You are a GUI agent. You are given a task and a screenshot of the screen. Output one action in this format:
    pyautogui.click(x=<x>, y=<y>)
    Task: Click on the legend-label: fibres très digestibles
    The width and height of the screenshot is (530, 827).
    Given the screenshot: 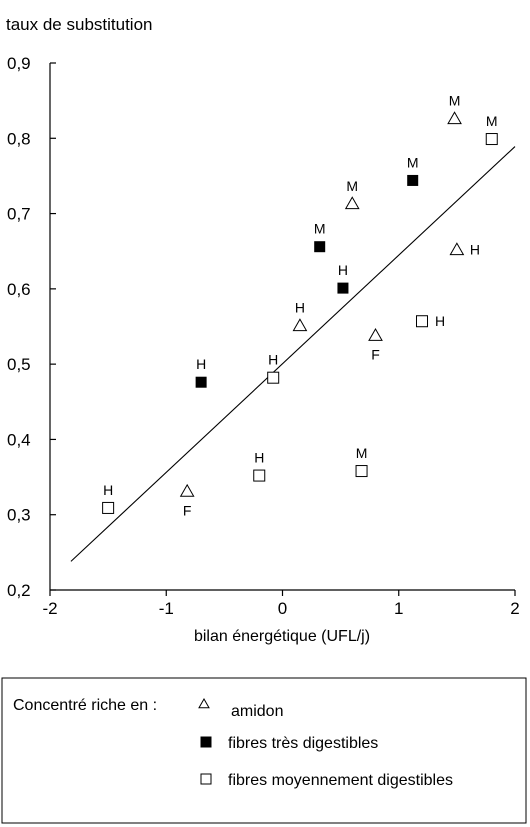 What is the action you would take?
    pyautogui.click(x=303, y=743)
    